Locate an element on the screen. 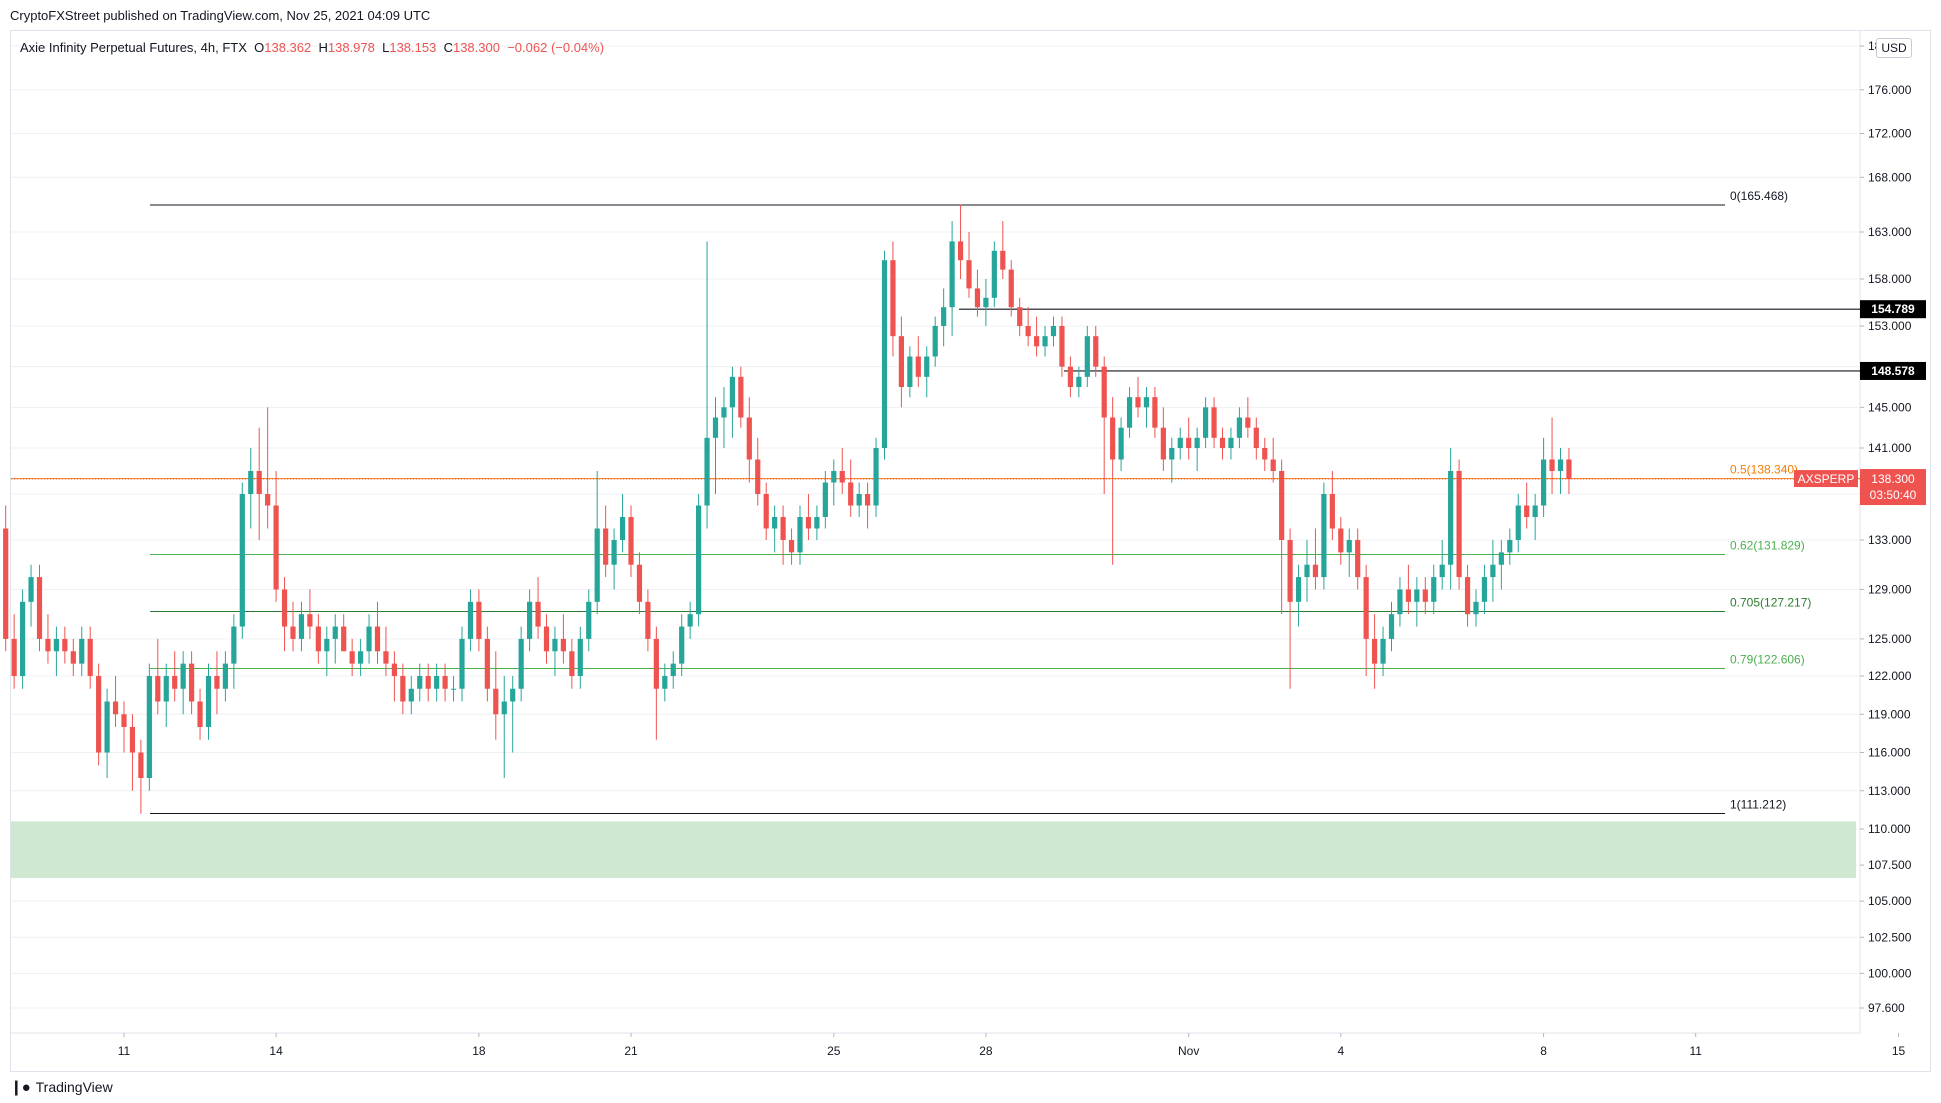 The image size is (1941, 1103). y-tick-label: 172.000 is located at coordinates (1890, 134).